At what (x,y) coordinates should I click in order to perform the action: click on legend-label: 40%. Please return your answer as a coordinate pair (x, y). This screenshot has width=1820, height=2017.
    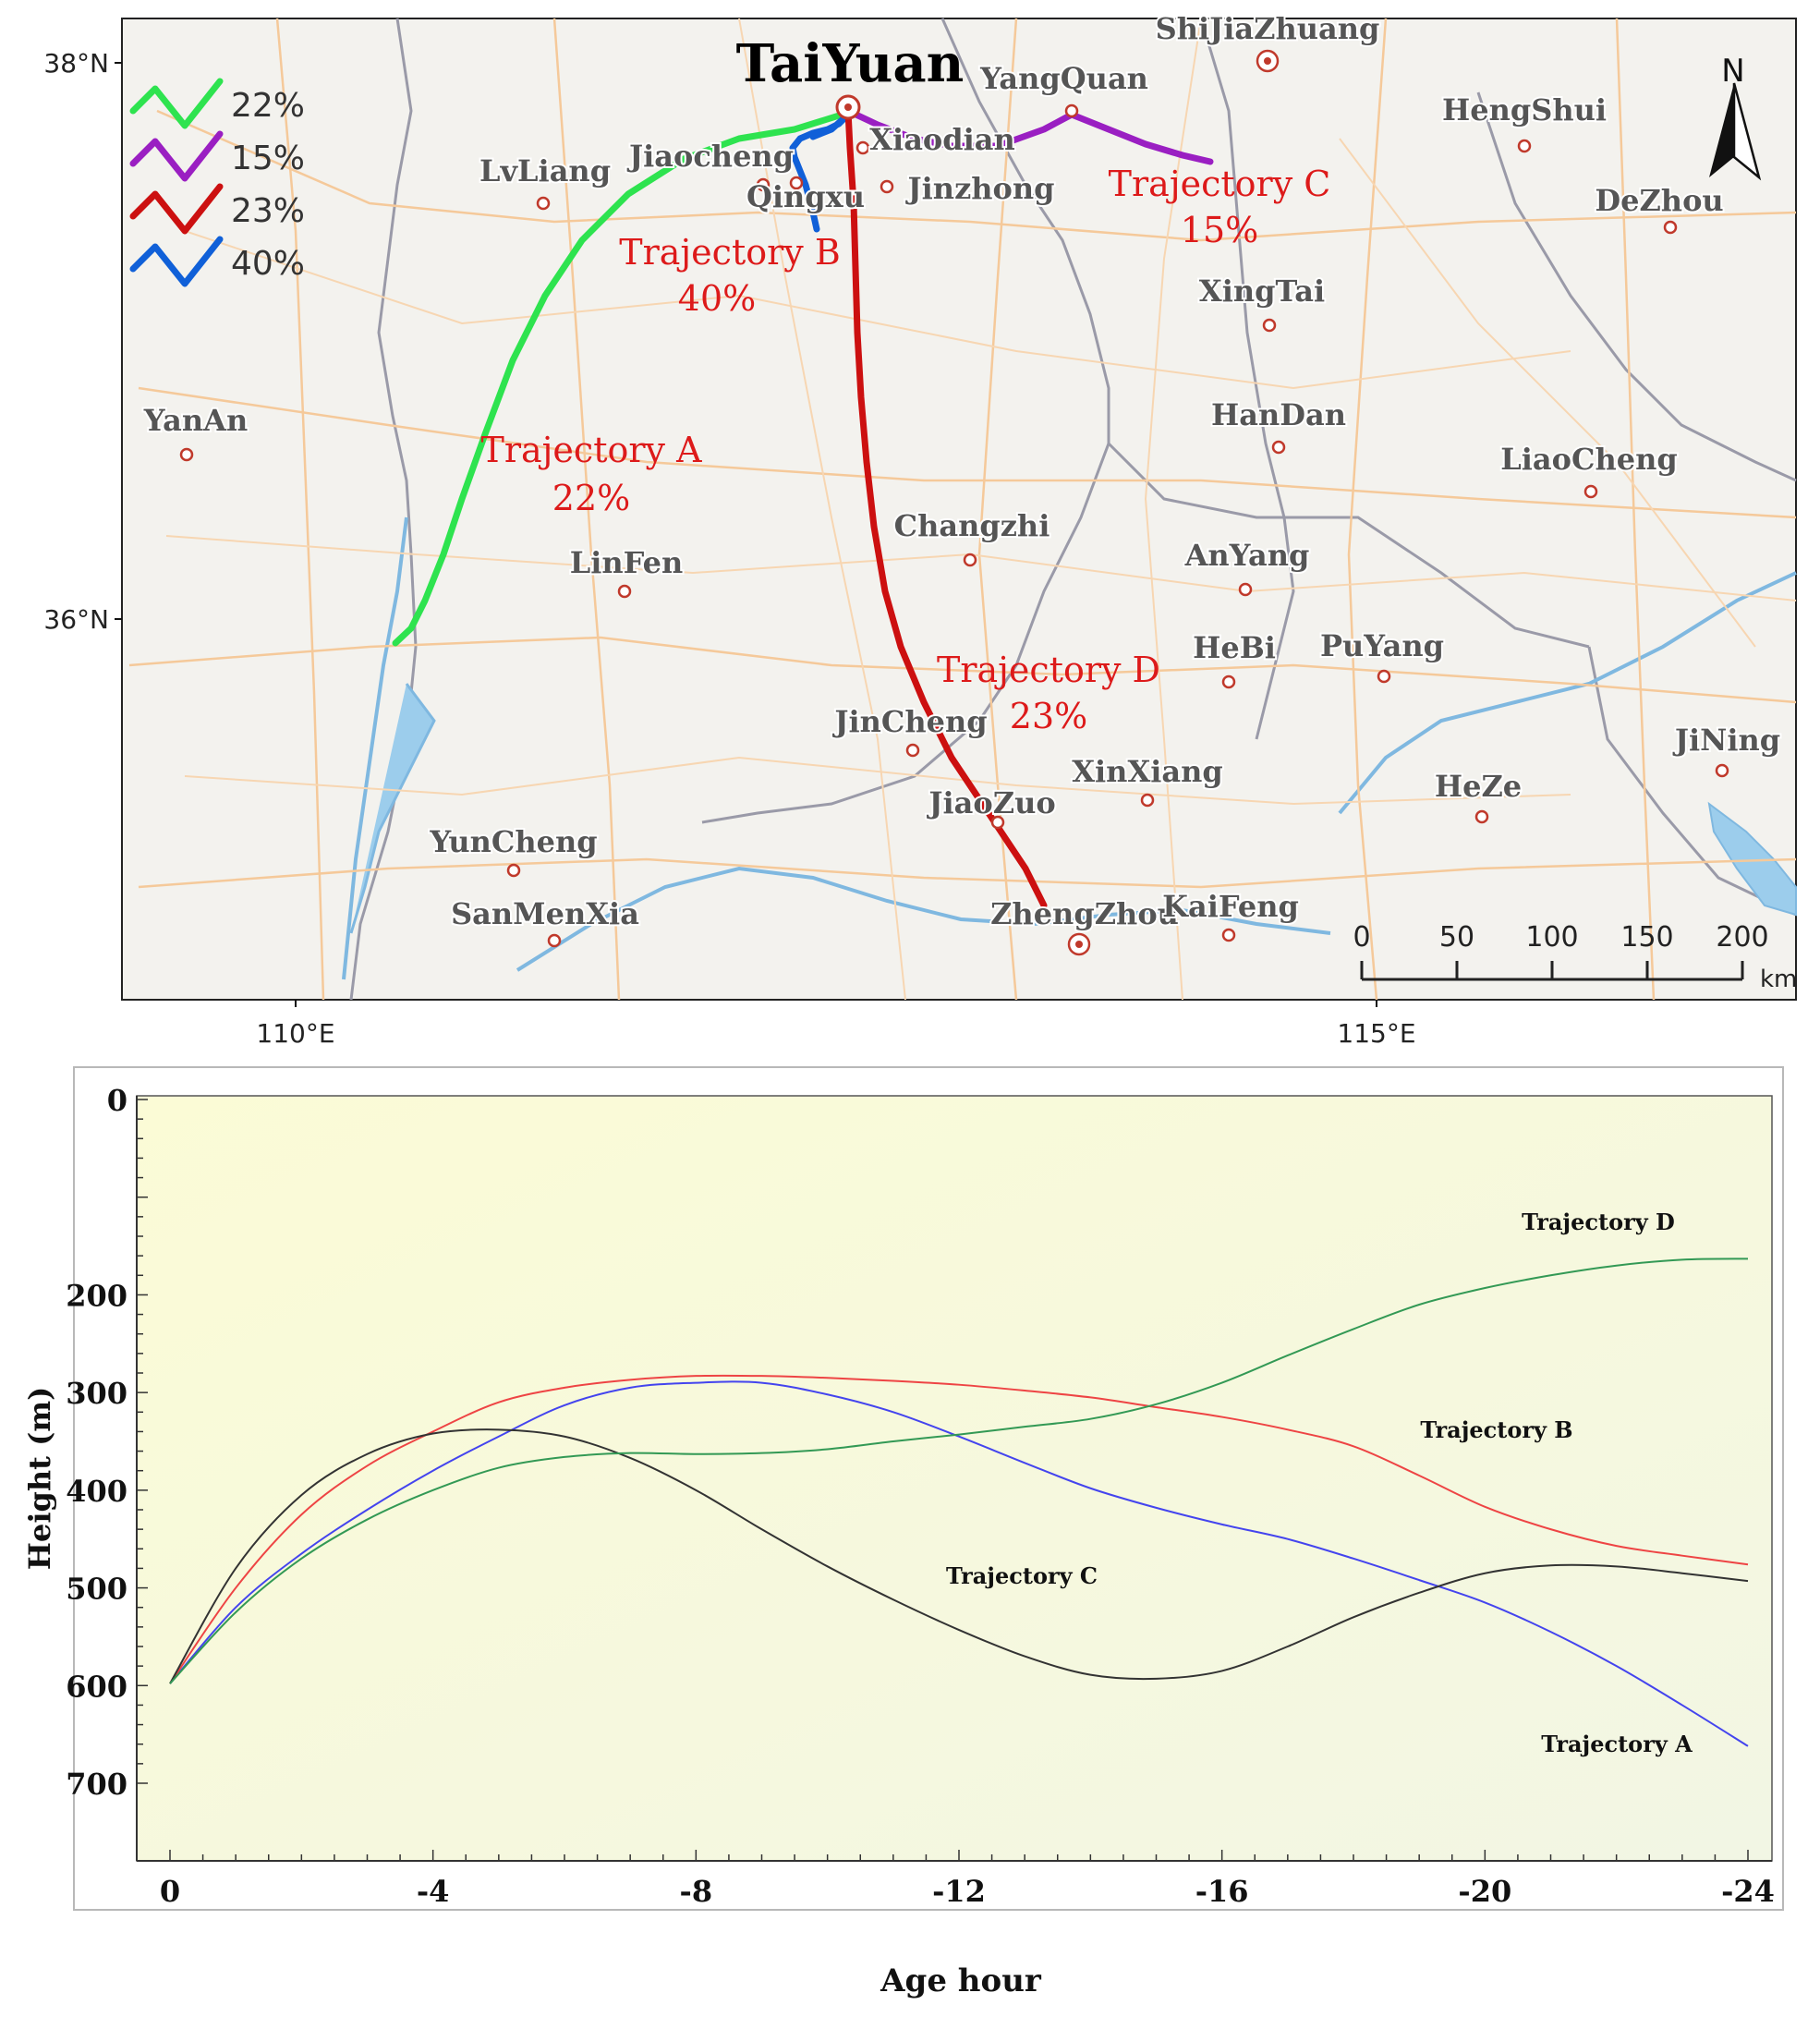
    Looking at the image, I should click on (268, 264).